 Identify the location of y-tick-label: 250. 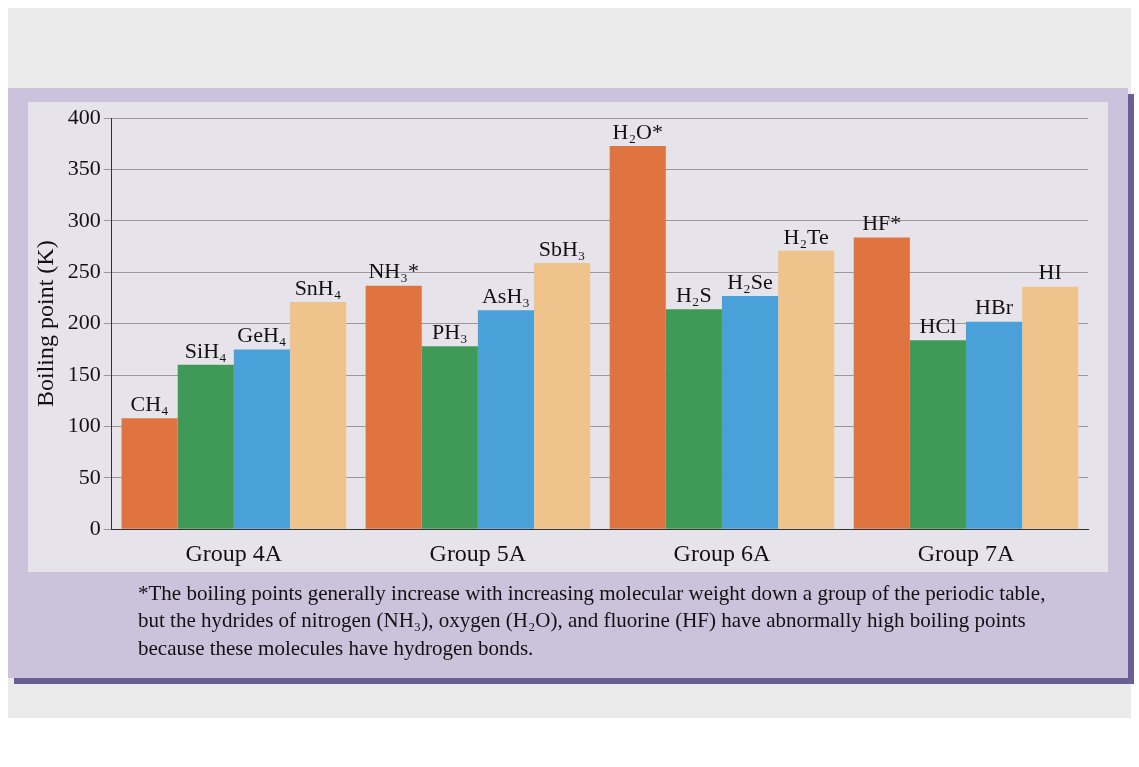
(84, 271).